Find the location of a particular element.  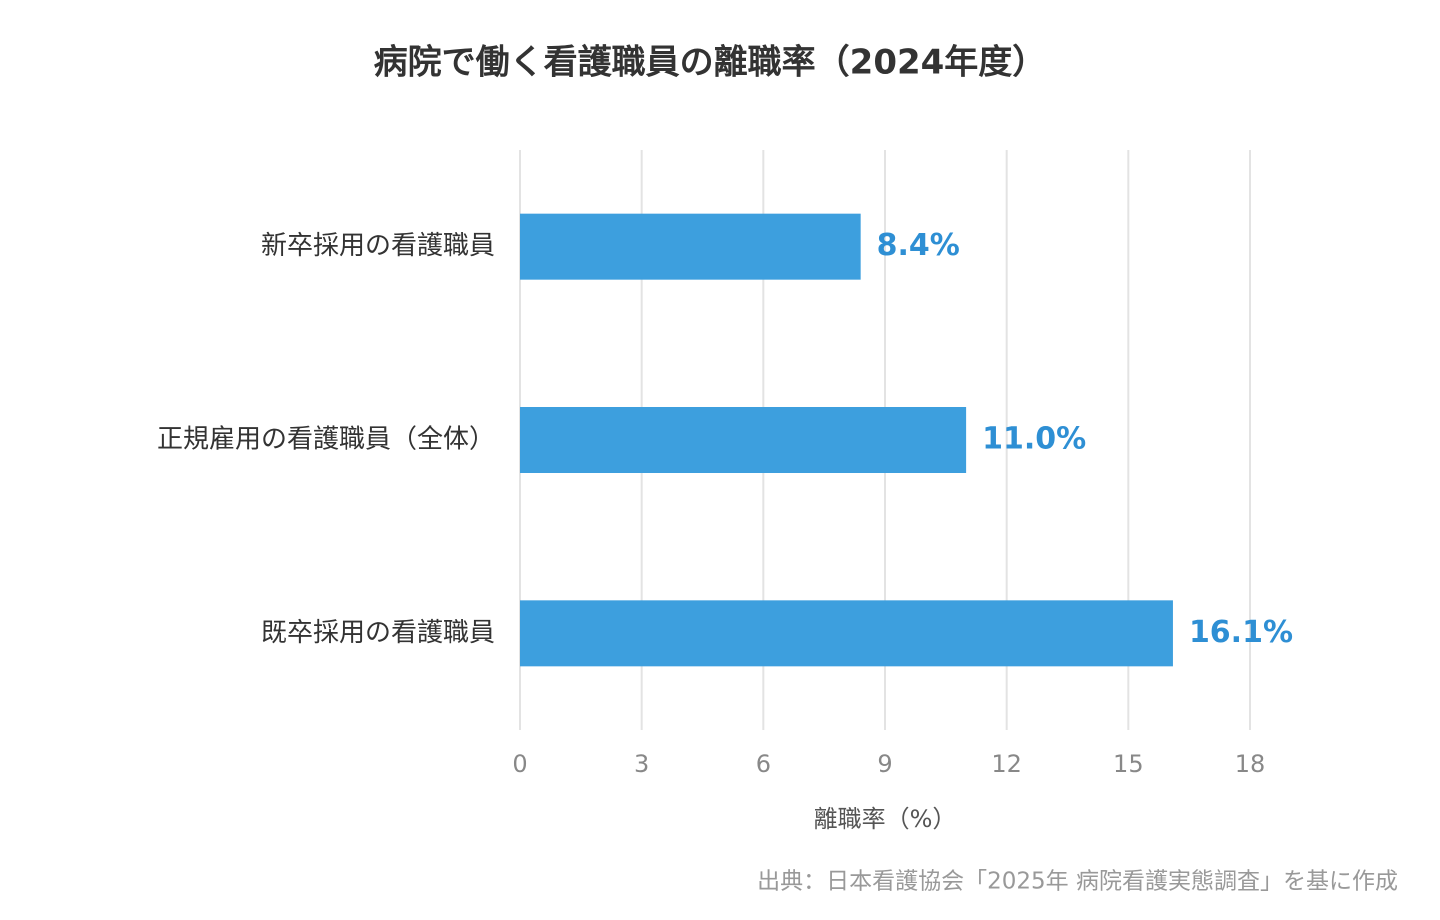

value-label: 11.0% is located at coordinates (1034, 439).